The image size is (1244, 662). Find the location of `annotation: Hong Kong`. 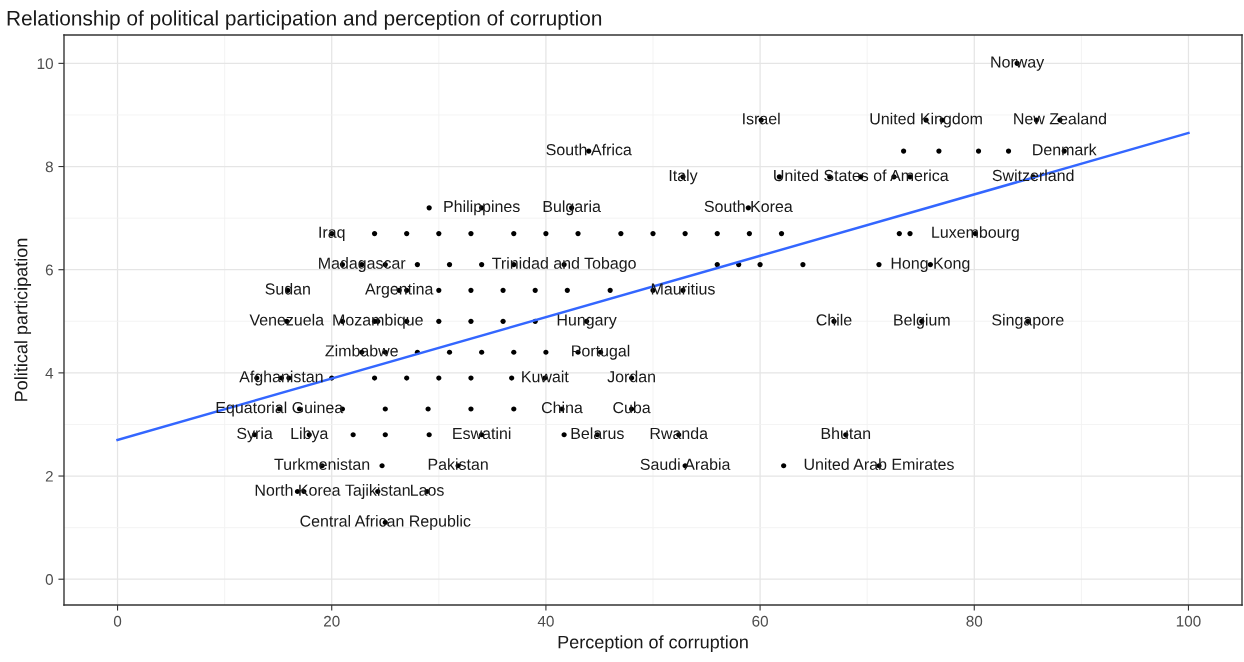

annotation: Hong Kong is located at coordinates (930, 264).